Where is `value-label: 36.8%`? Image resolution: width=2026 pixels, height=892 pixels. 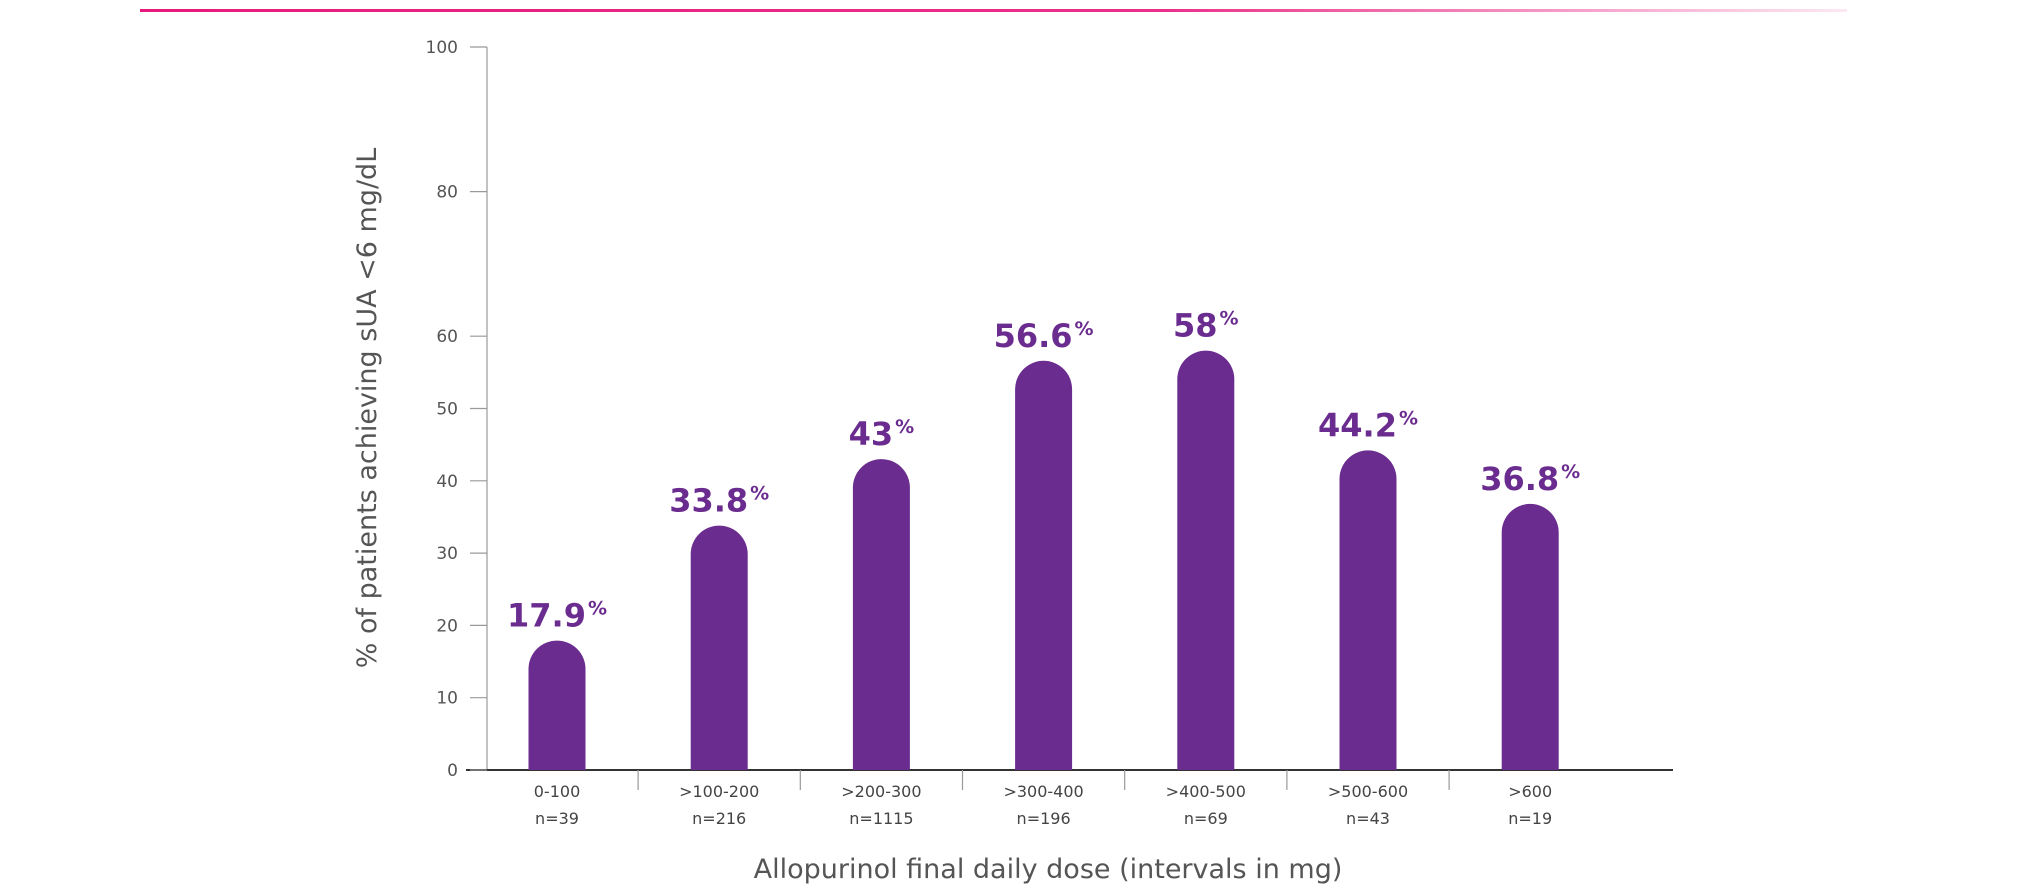
value-label: 36.8% is located at coordinates (1530, 479).